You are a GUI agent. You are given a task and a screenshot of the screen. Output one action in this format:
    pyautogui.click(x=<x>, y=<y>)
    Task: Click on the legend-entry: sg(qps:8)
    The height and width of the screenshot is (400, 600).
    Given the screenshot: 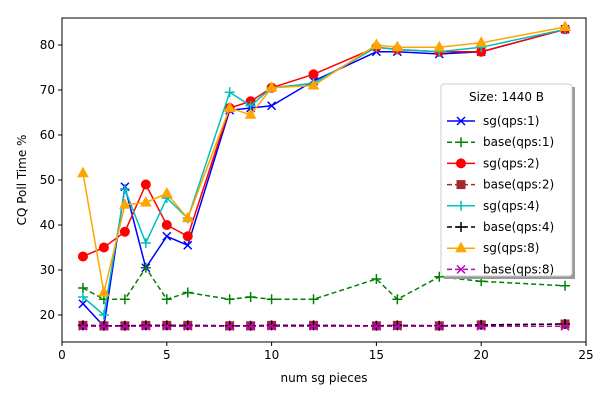 What is the action you would take?
    pyautogui.click(x=493, y=248)
    